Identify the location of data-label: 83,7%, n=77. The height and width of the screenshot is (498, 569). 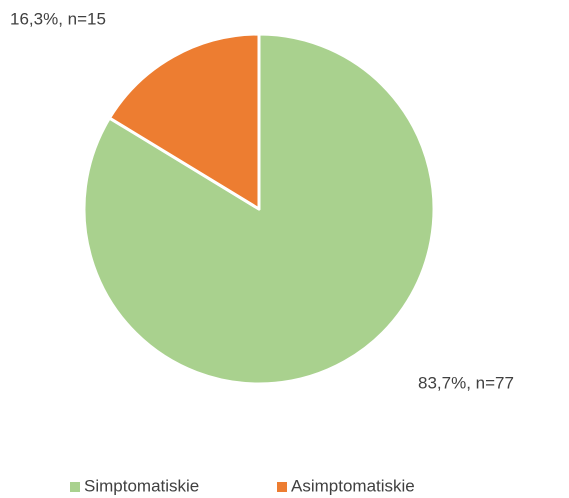
(466, 382).